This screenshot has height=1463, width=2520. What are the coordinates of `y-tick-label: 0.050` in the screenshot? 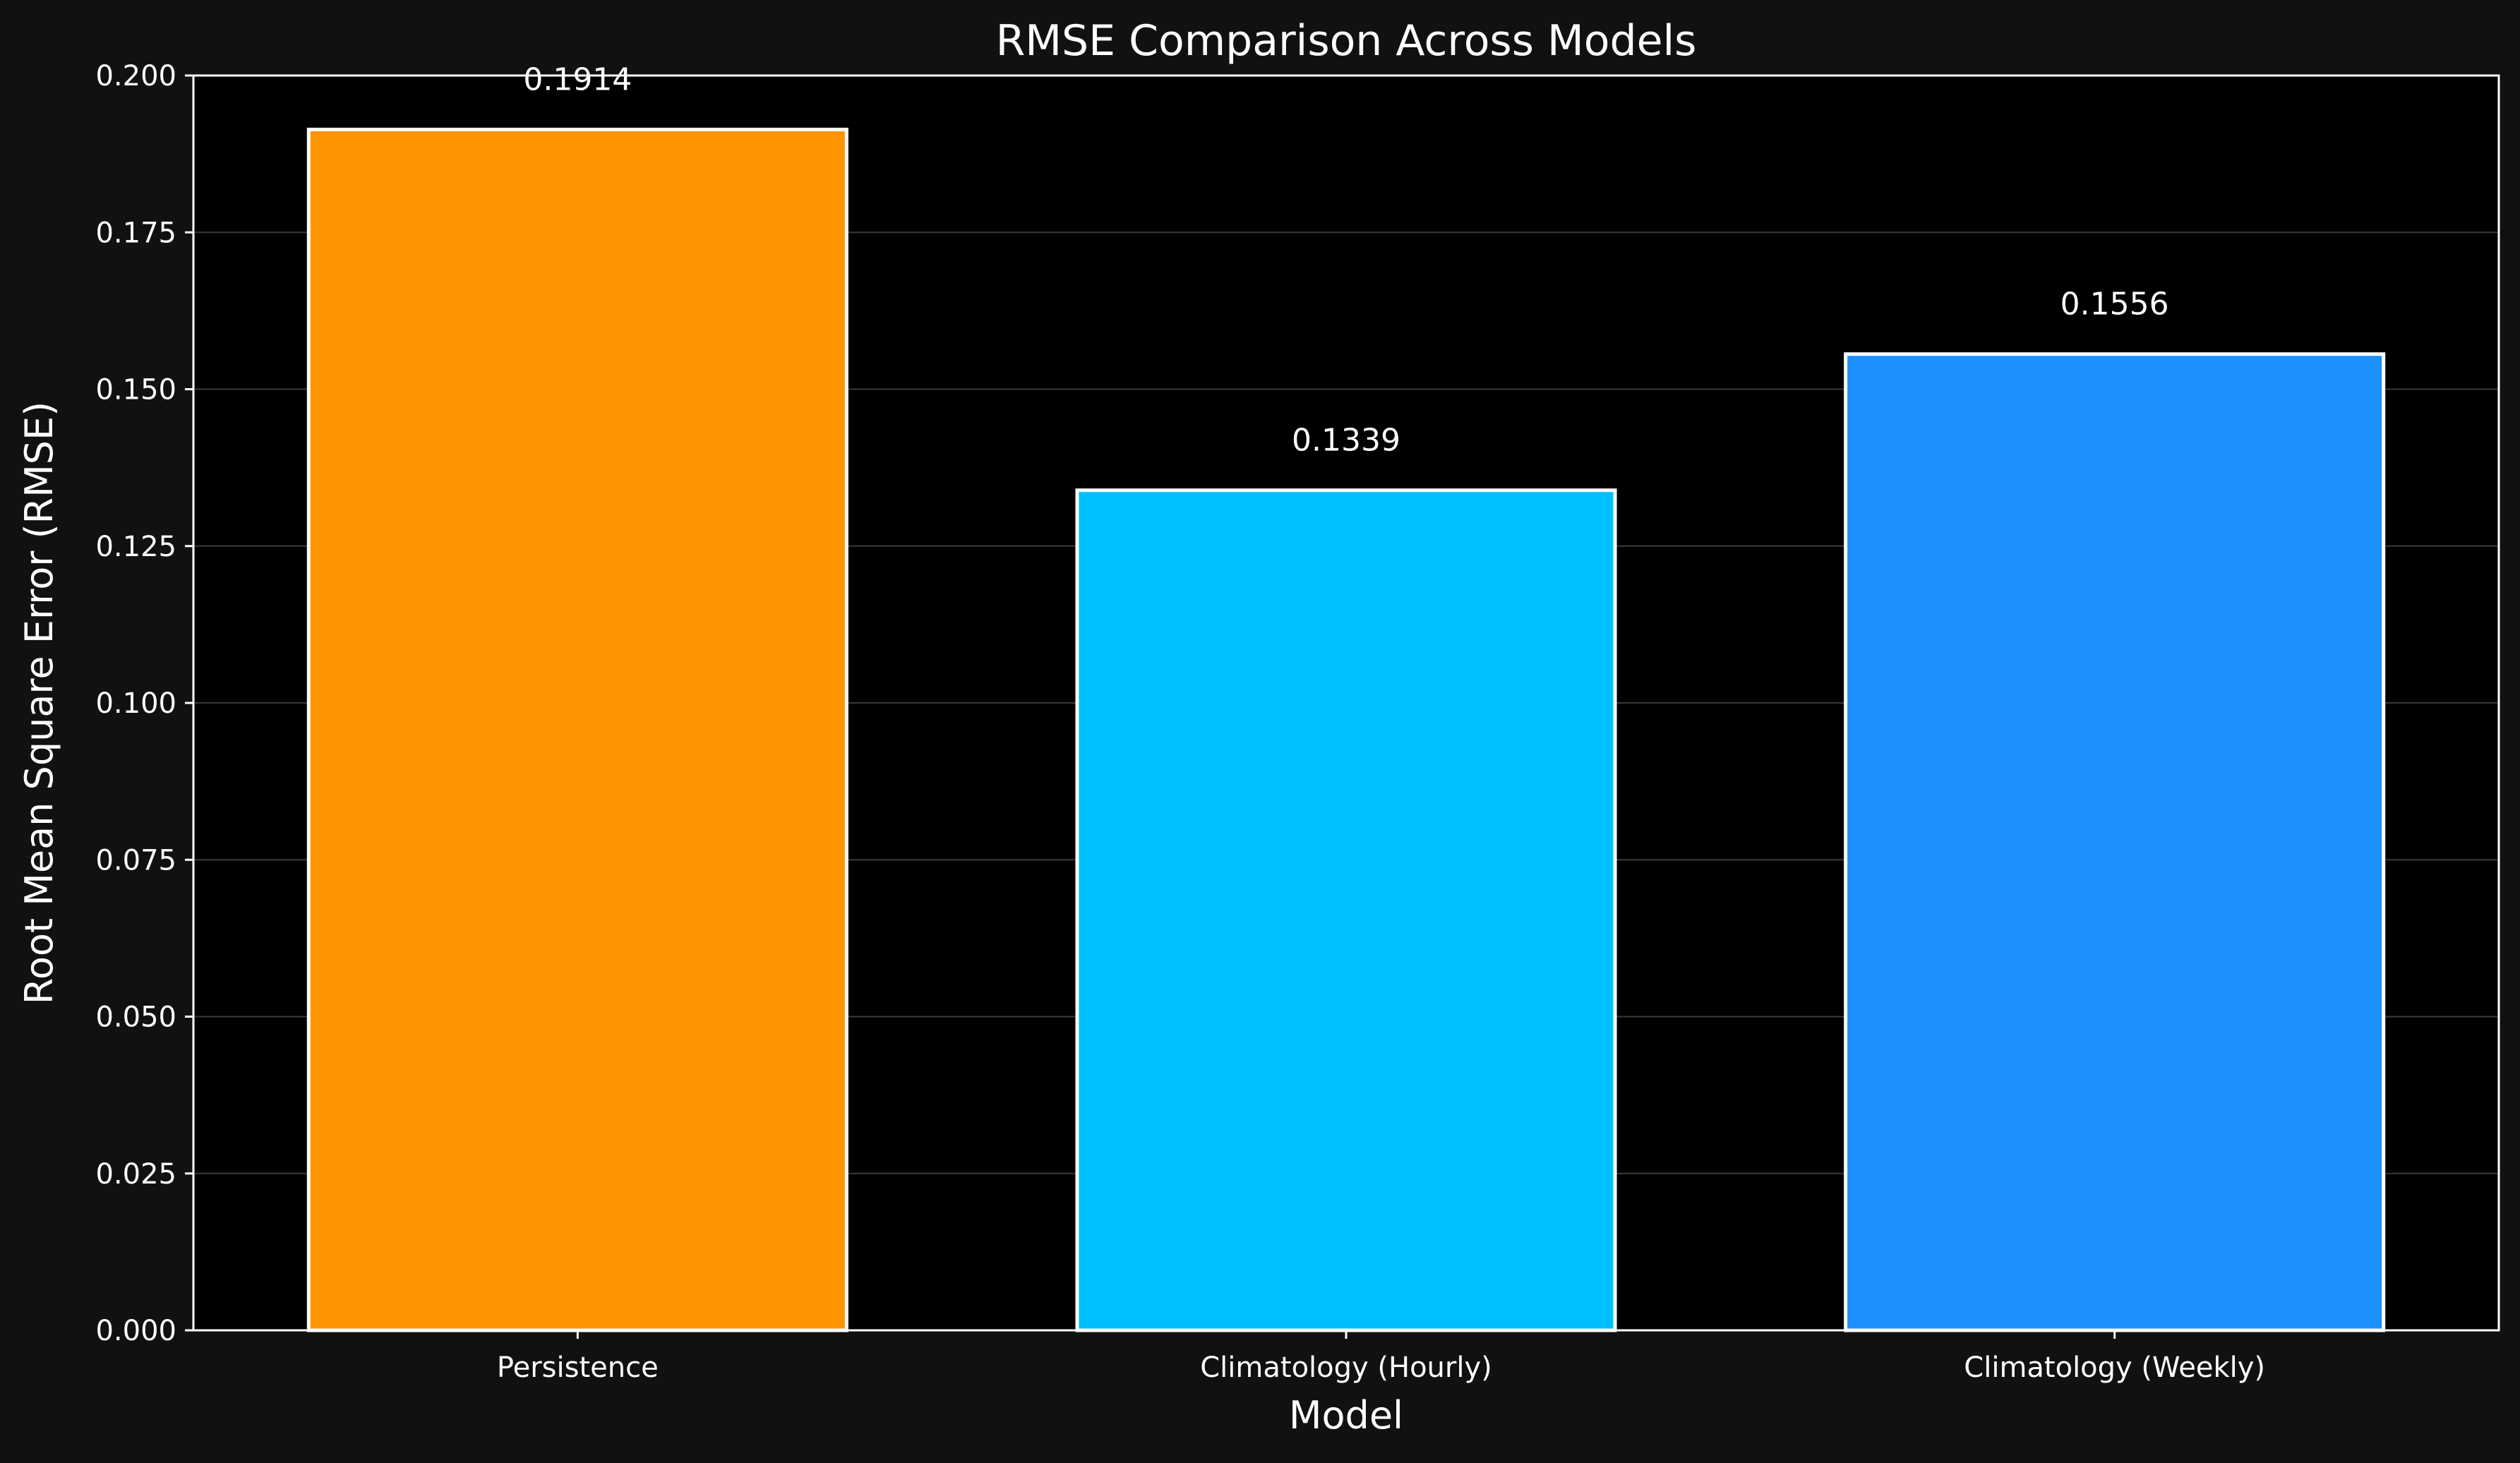 It's located at (136, 1018).